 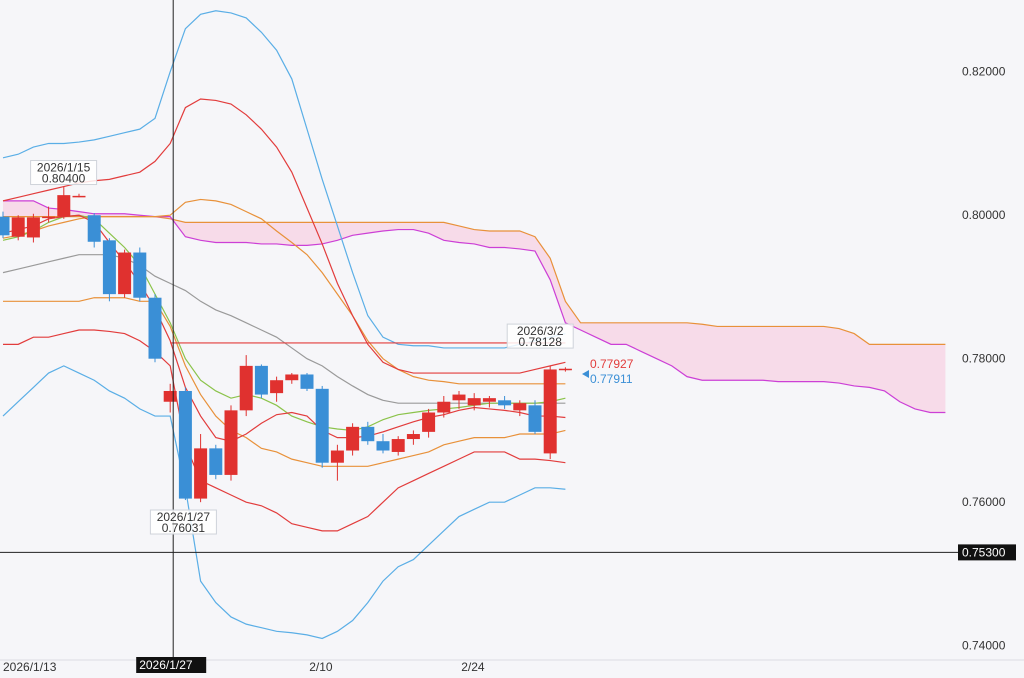 I want to click on x-tick-label: 2026/1/13, so click(x=30, y=667).